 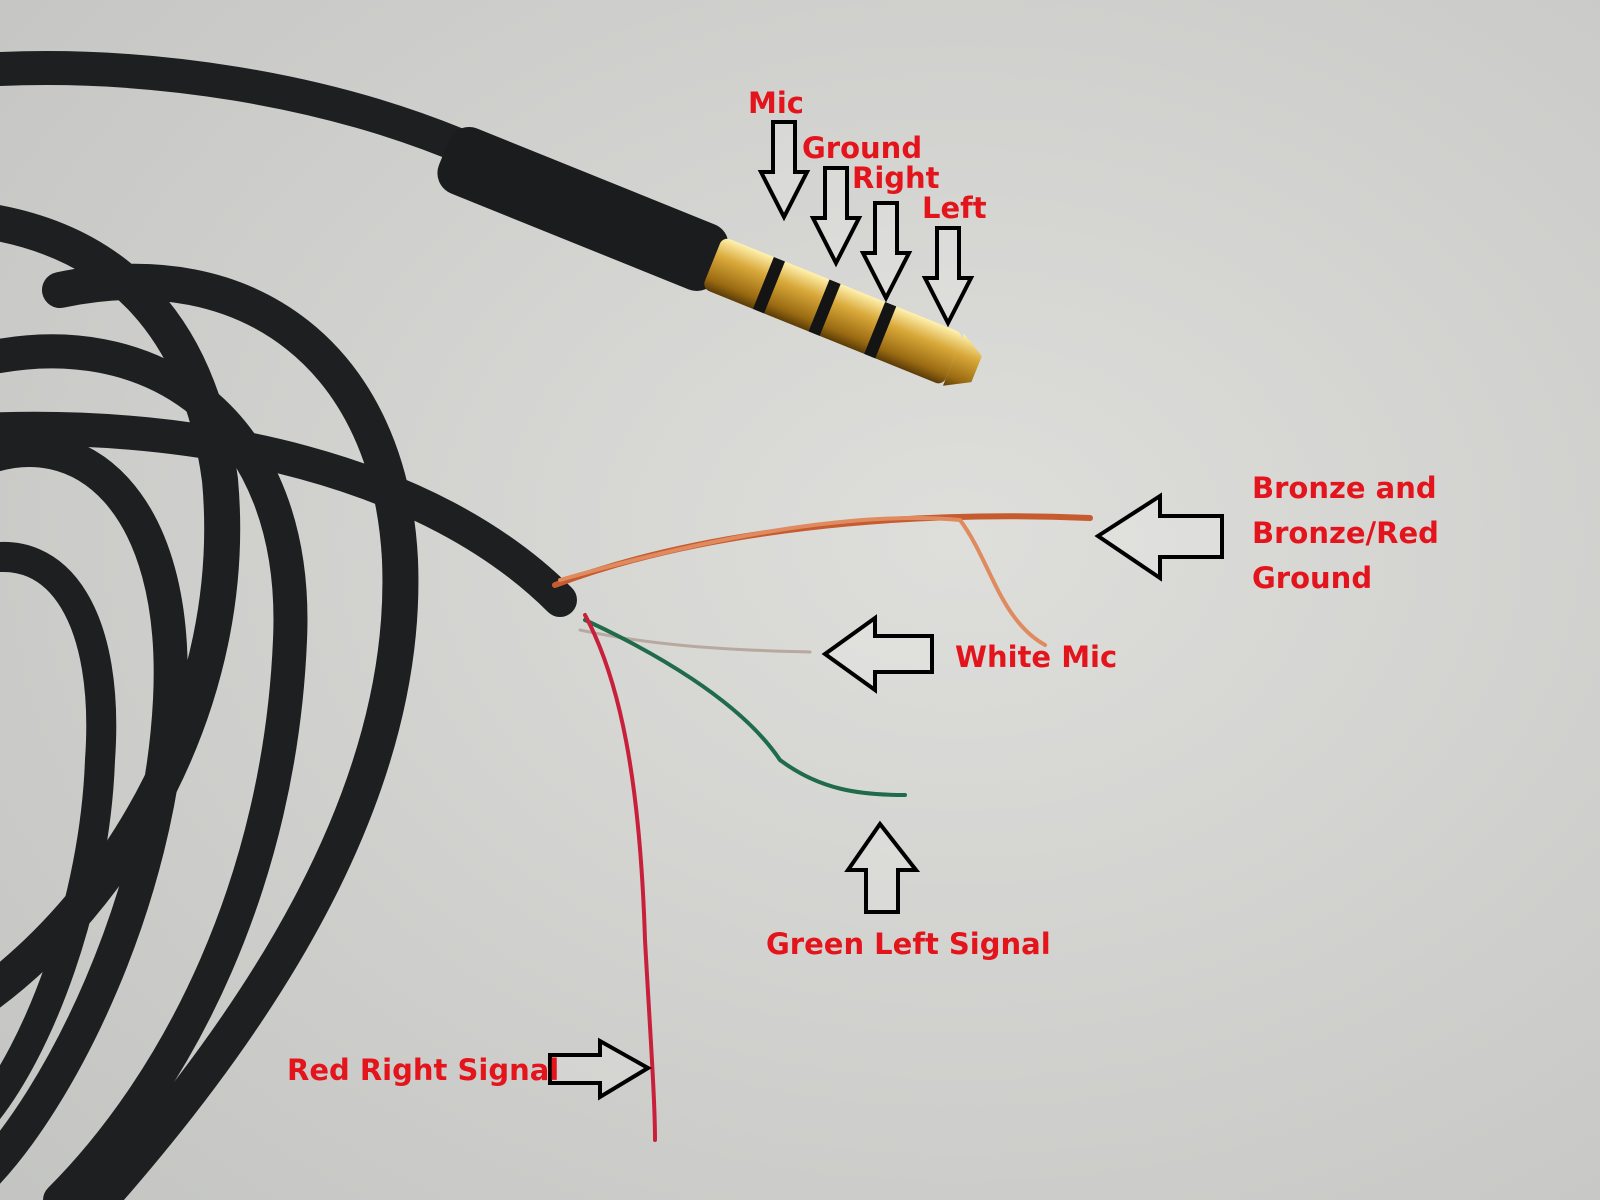 What do you see at coordinates (1159, 537) in the screenshot?
I see `arrow-ground` at bounding box center [1159, 537].